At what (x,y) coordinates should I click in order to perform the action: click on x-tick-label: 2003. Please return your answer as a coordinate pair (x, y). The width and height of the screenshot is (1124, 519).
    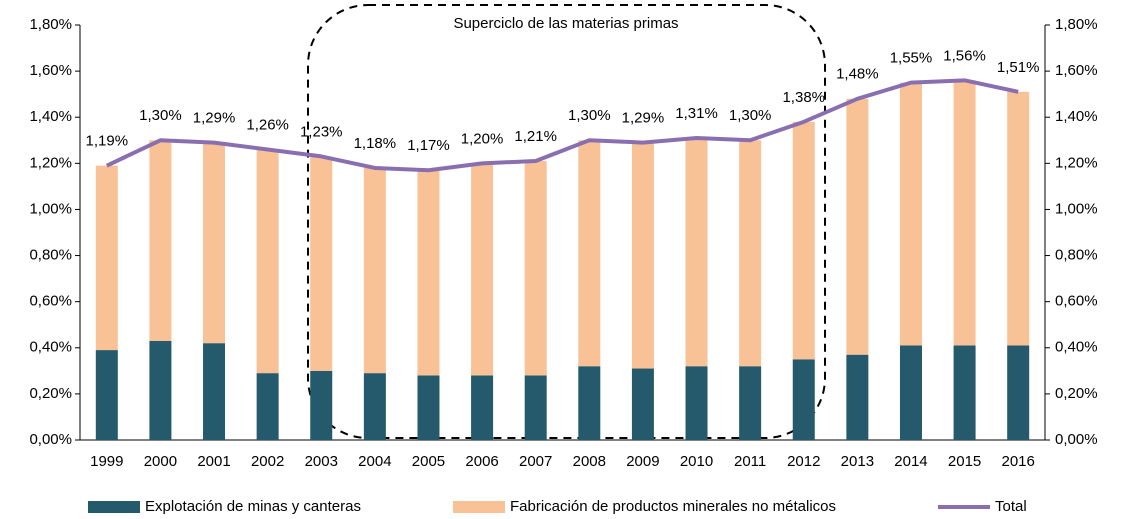
    Looking at the image, I should click on (321, 461).